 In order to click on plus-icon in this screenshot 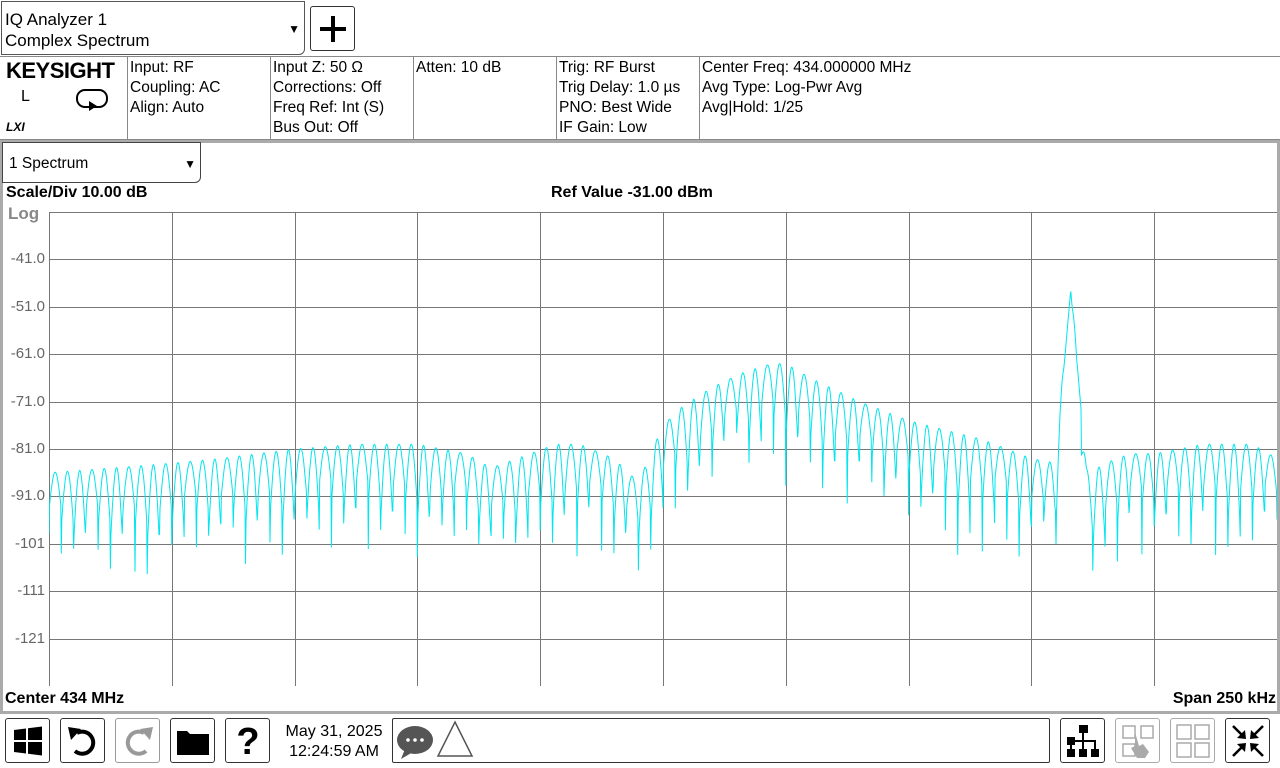, I will do `click(333, 29)`.